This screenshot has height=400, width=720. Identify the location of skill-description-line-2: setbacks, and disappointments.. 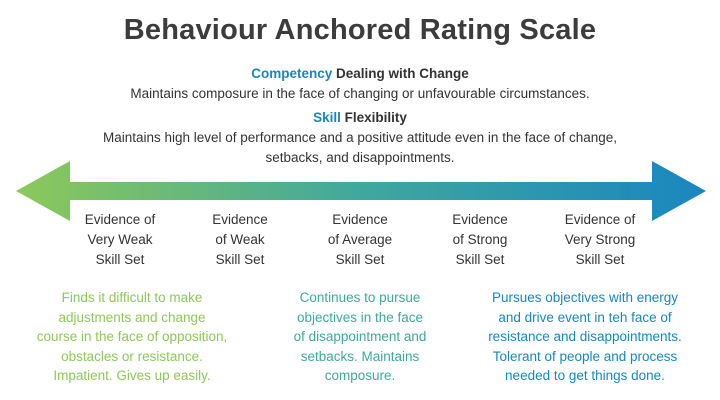
(360, 157).